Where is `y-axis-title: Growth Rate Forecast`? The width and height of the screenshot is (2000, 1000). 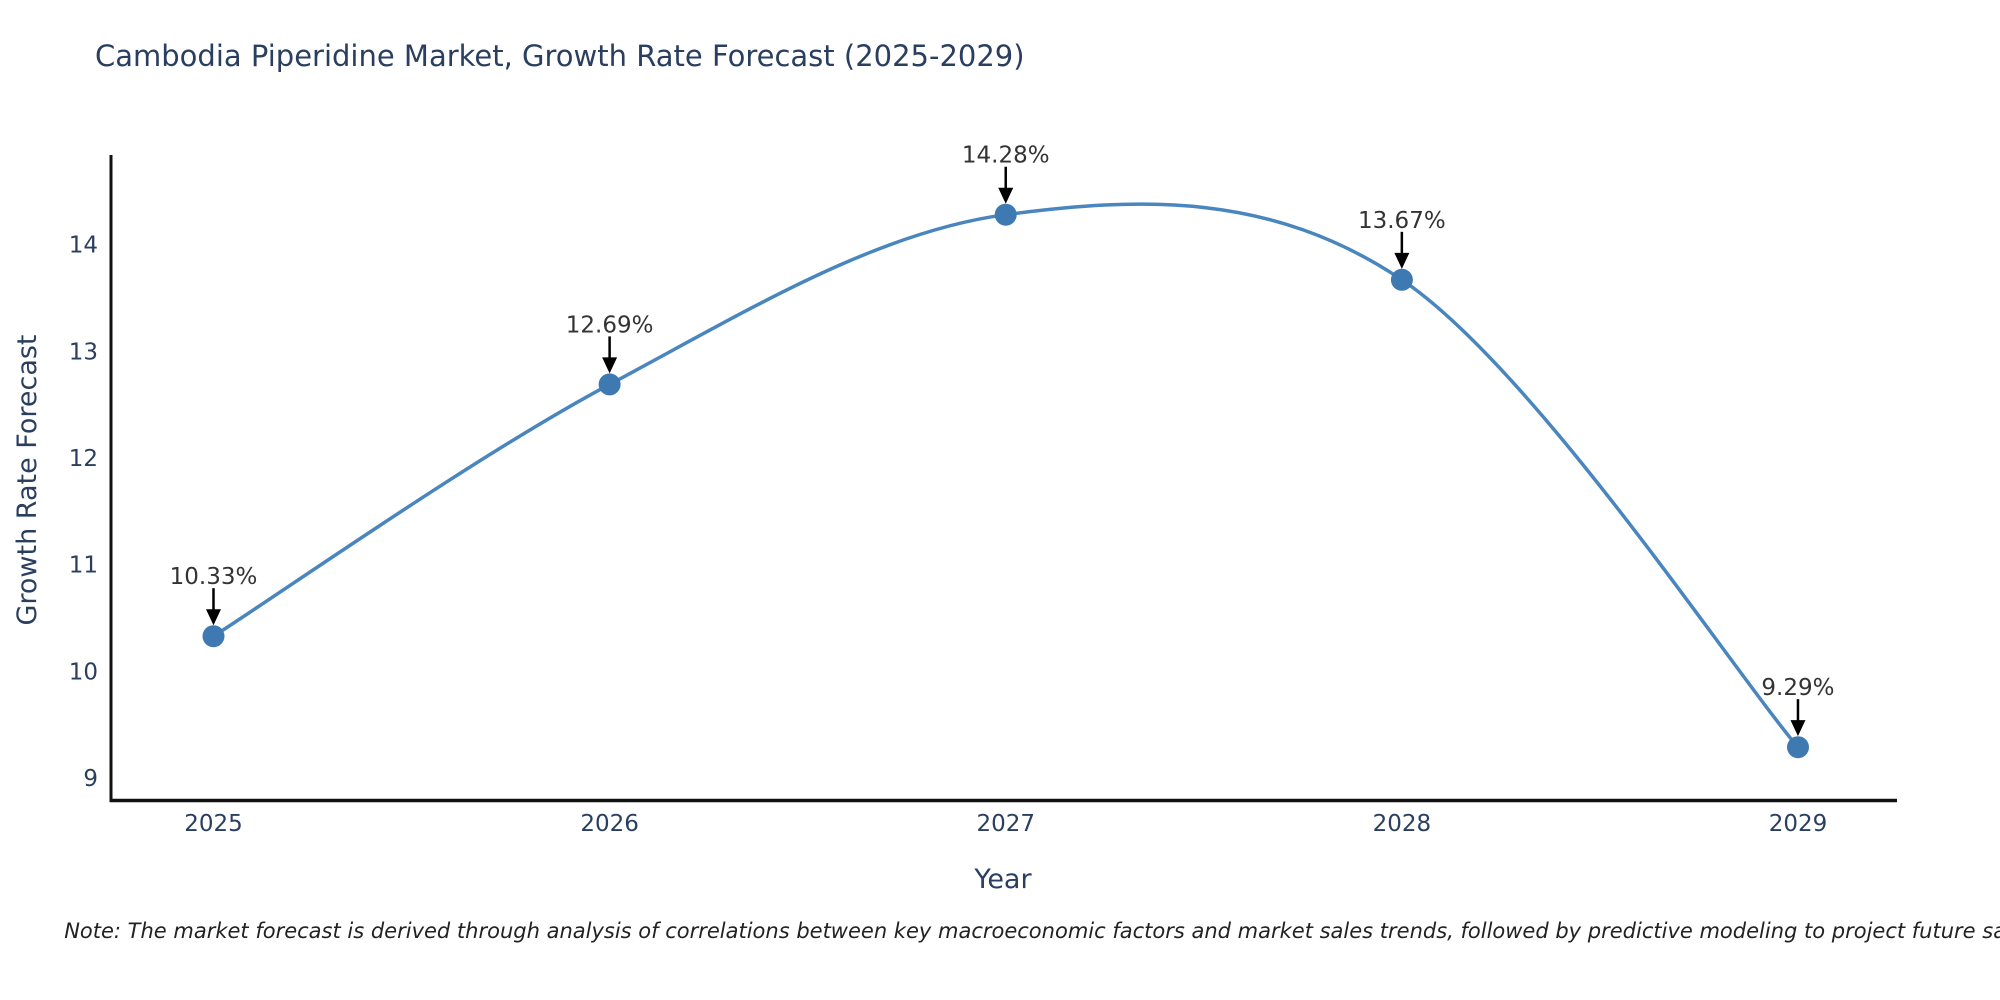
y-axis-title: Growth Rate Forecast is located at coordinates (27, 479).